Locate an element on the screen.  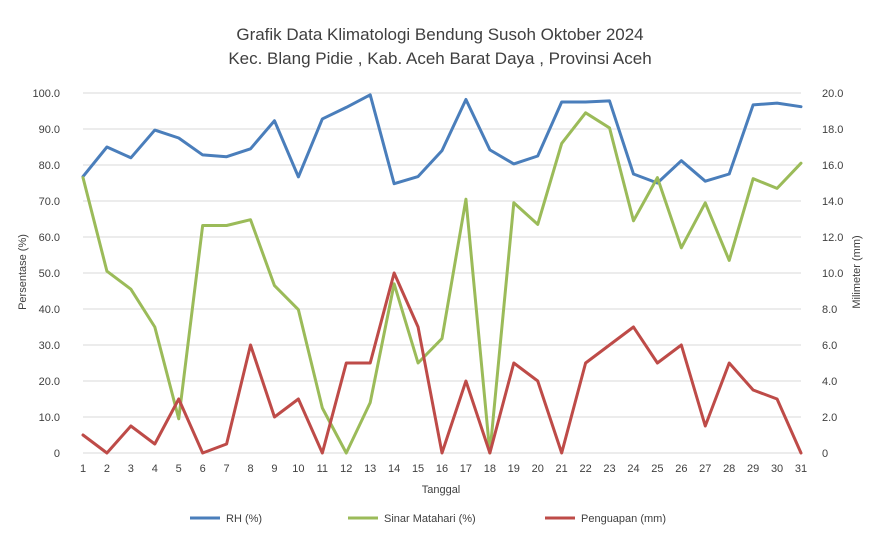
y-axis-title: Persentase (%) is located at coordinates (23, 272).